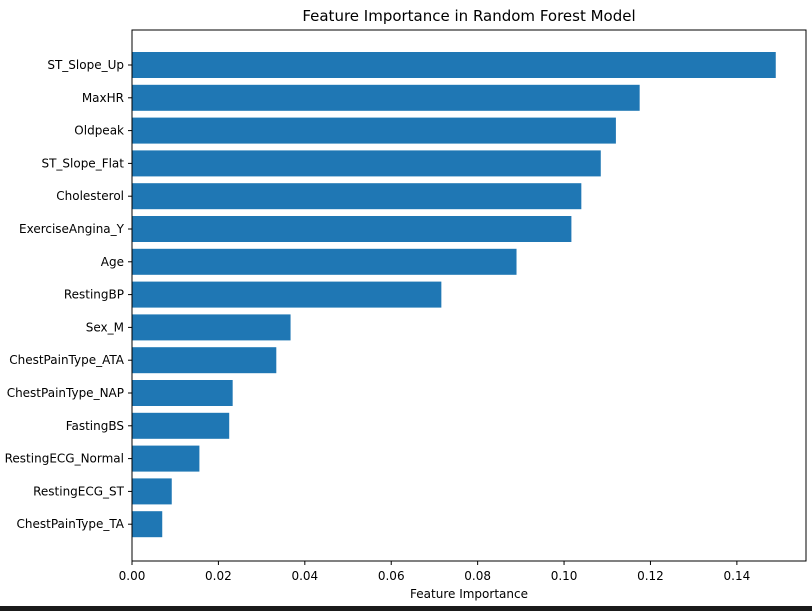 The width and height of the screenshot is (812, 611). I want to click on y-tick-label: Oldpeak, so click(99, 131).